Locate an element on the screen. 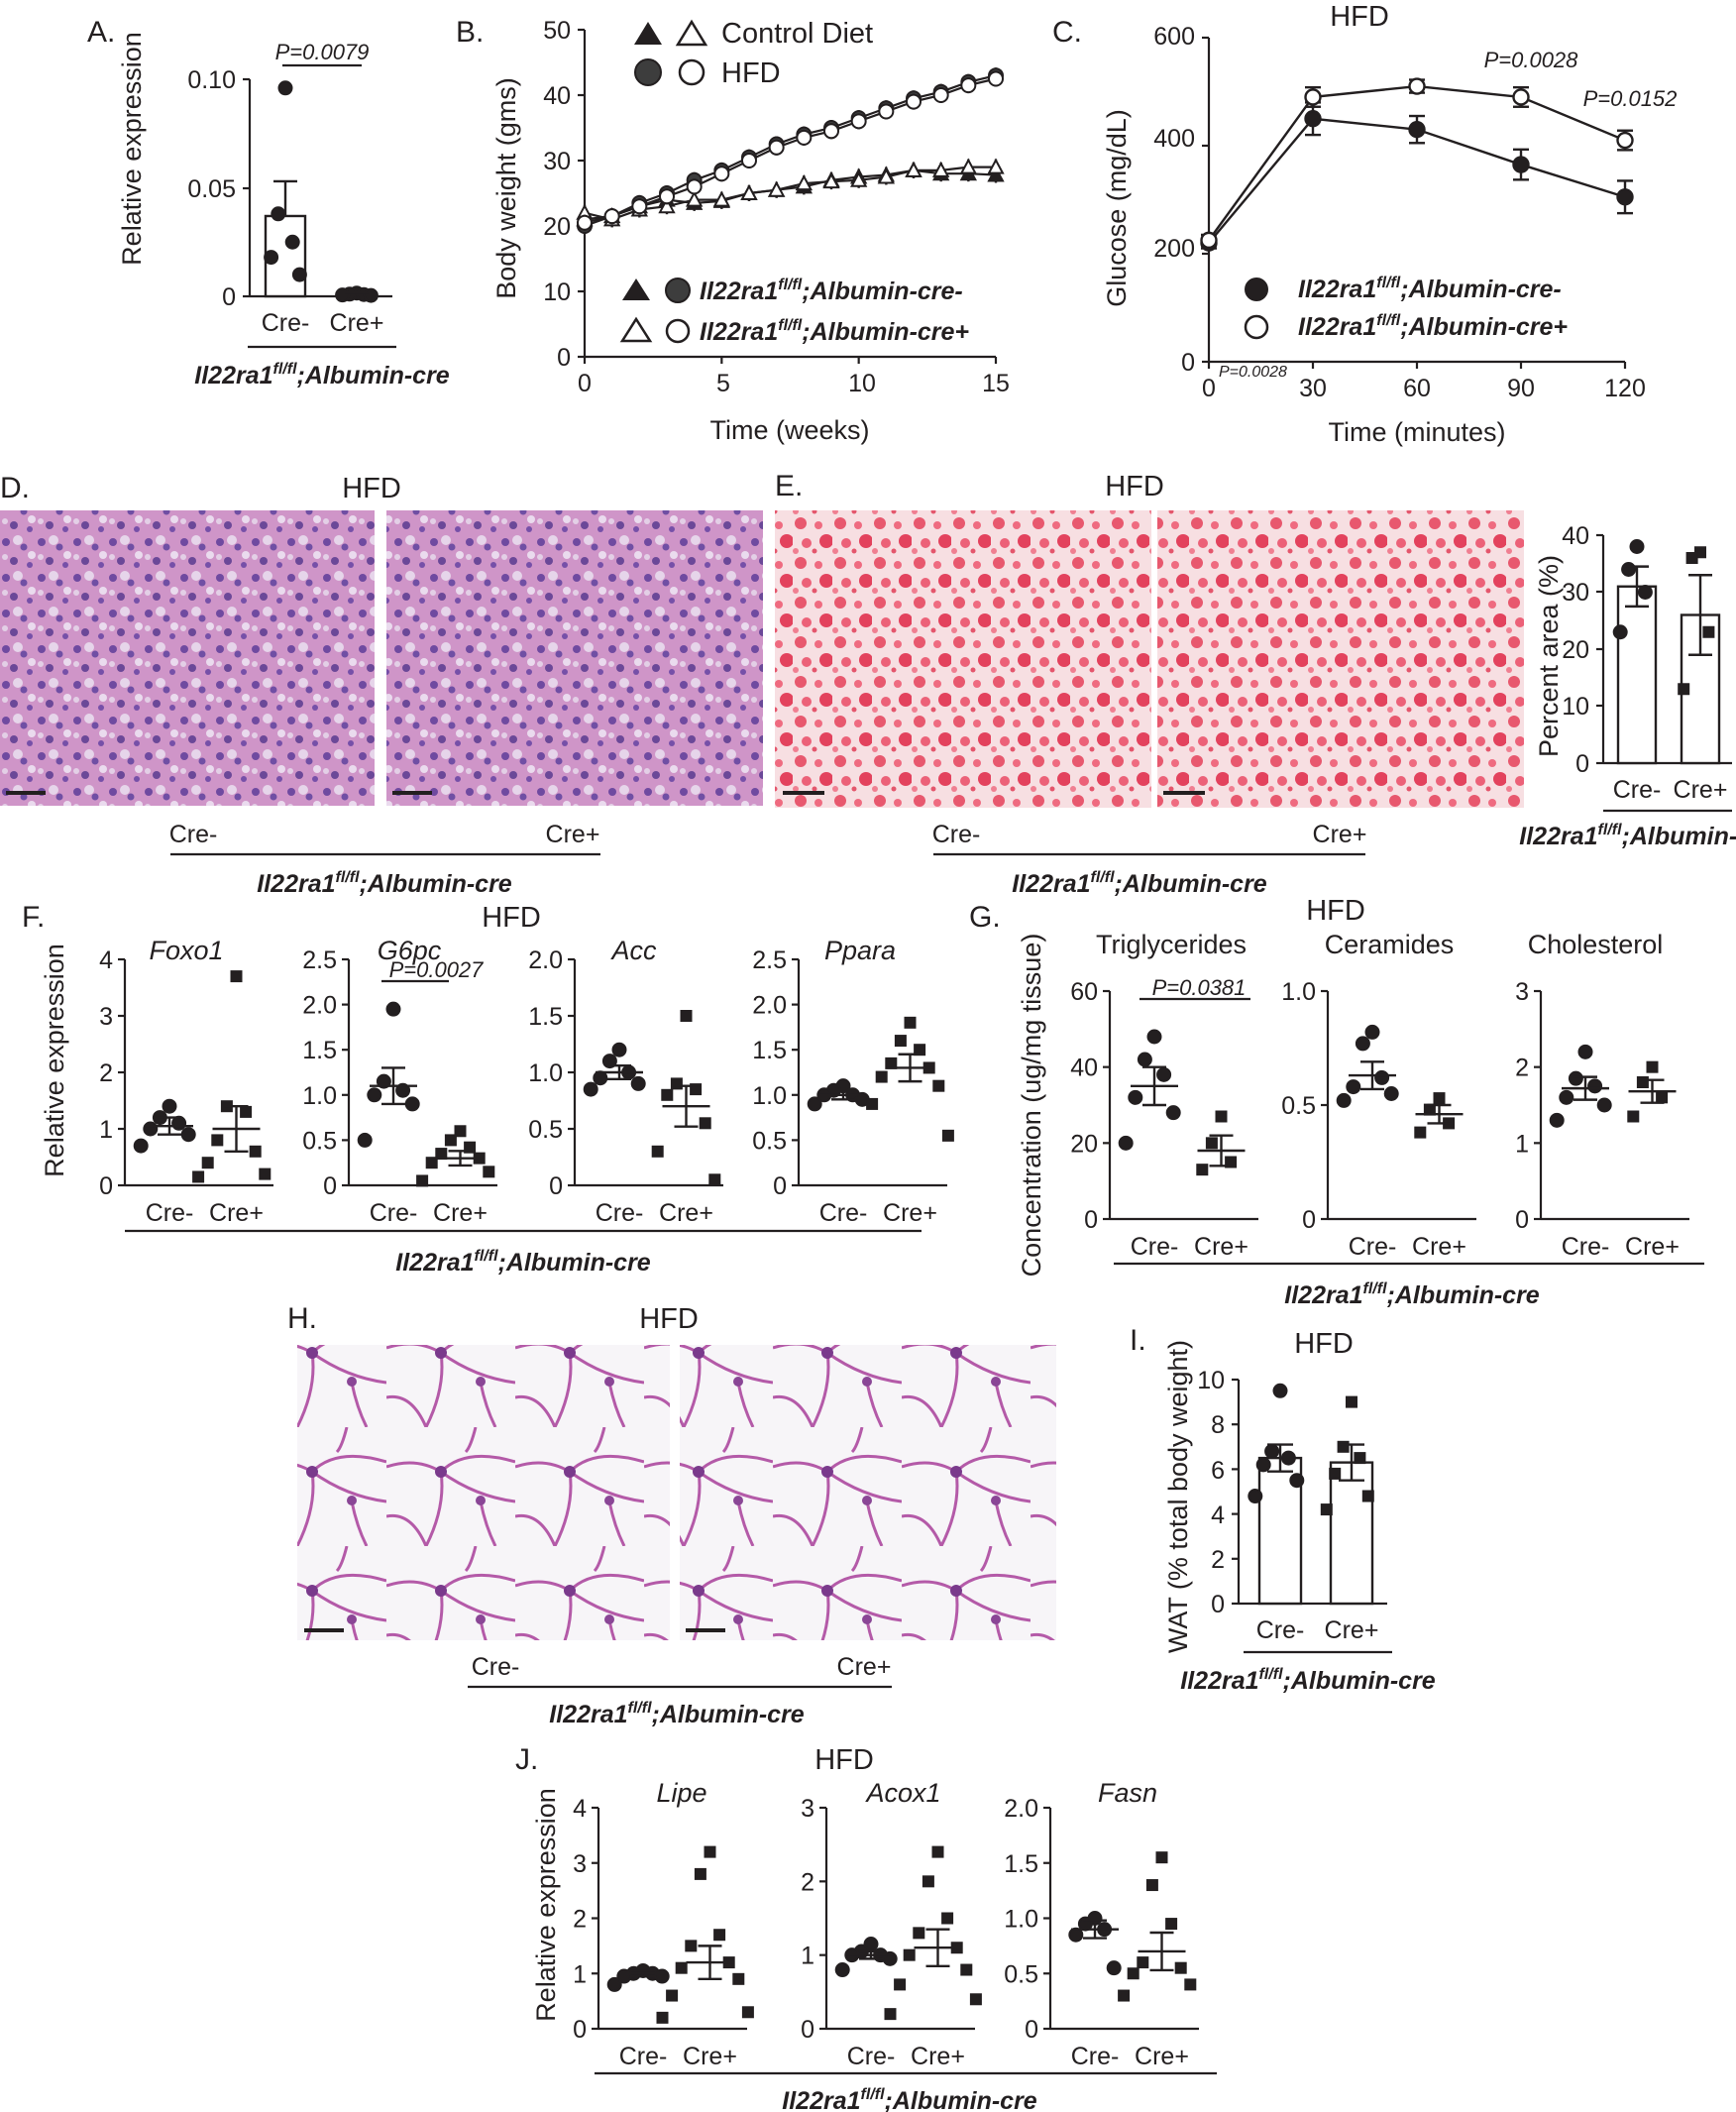 Image resolution: width=1736 pixels, height=2112 pixels. panel-d-cat: Cre- is located at coordinates (193, 834).